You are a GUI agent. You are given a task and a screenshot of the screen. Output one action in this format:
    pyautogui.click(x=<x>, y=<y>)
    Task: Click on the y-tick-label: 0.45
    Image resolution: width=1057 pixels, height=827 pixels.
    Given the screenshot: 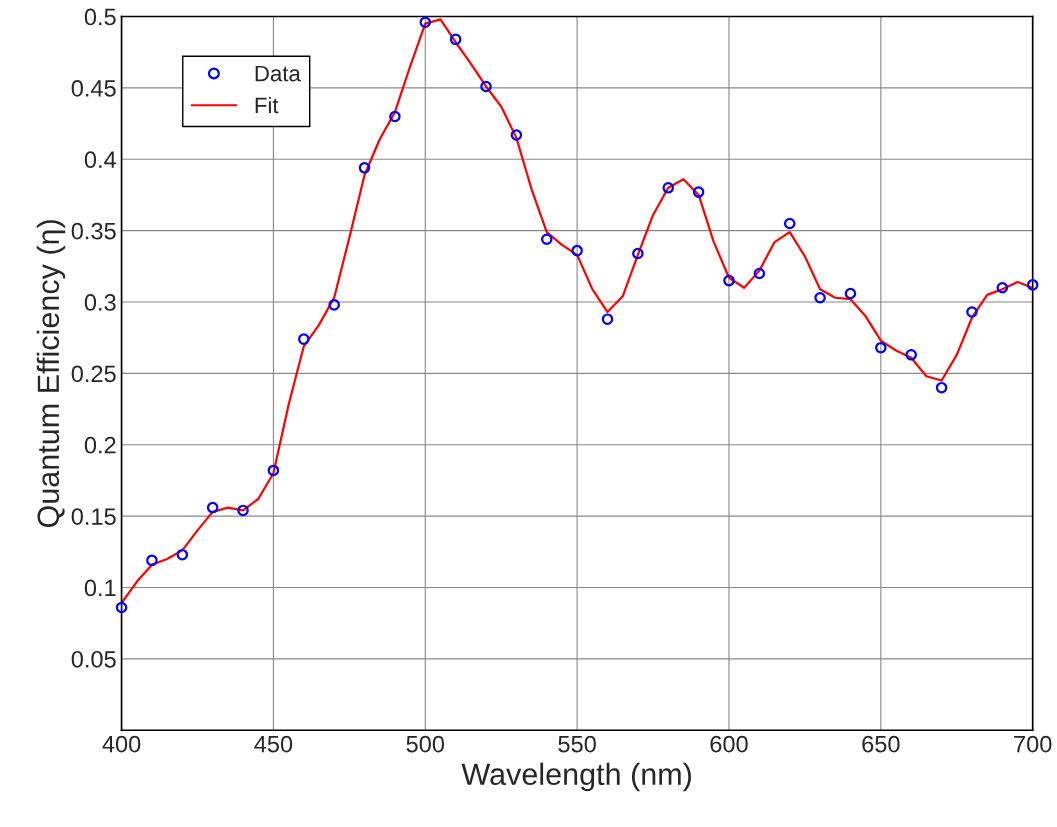 What is the action you would take?
    pyautogui.click(x=93, y=88)
    